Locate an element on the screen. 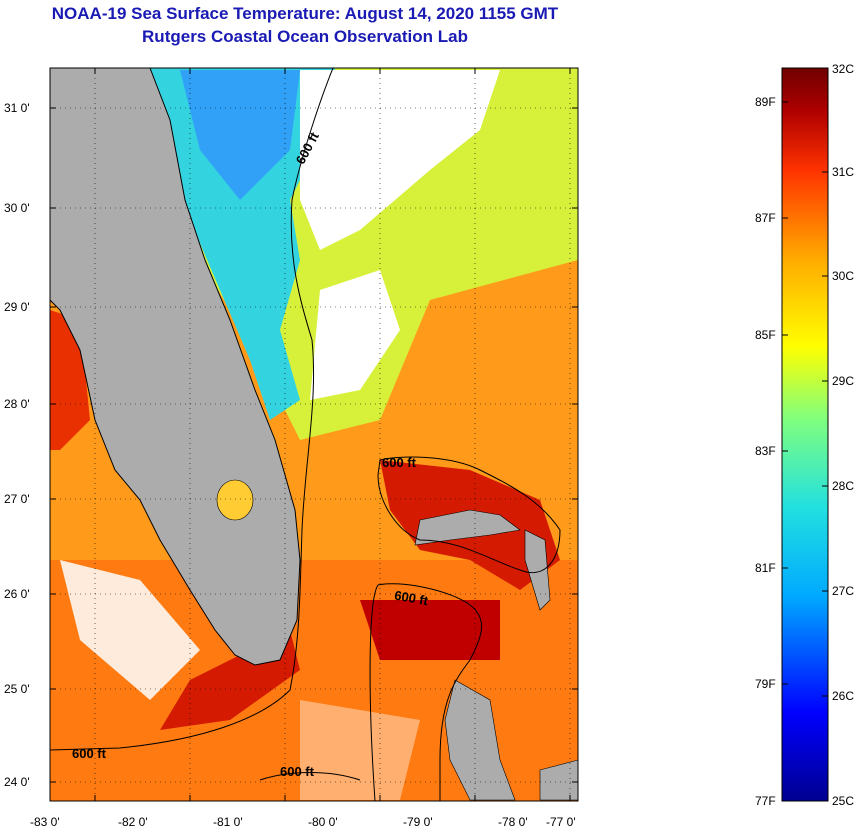 The width and height of the screenshot is (864, 832). lat-label: 29 0' is located at coordinates (17, 307).